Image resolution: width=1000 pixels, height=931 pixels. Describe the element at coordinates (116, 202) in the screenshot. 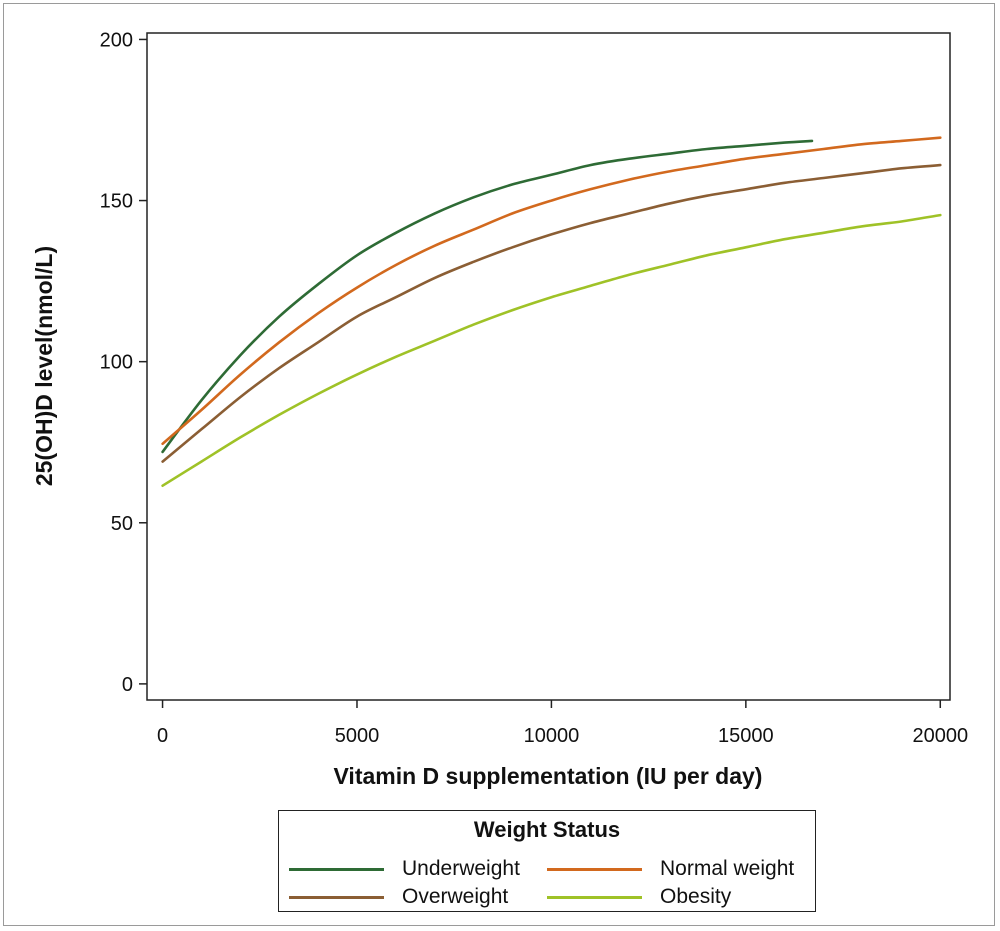

I see `y-tick-label-150: 150` at that location.